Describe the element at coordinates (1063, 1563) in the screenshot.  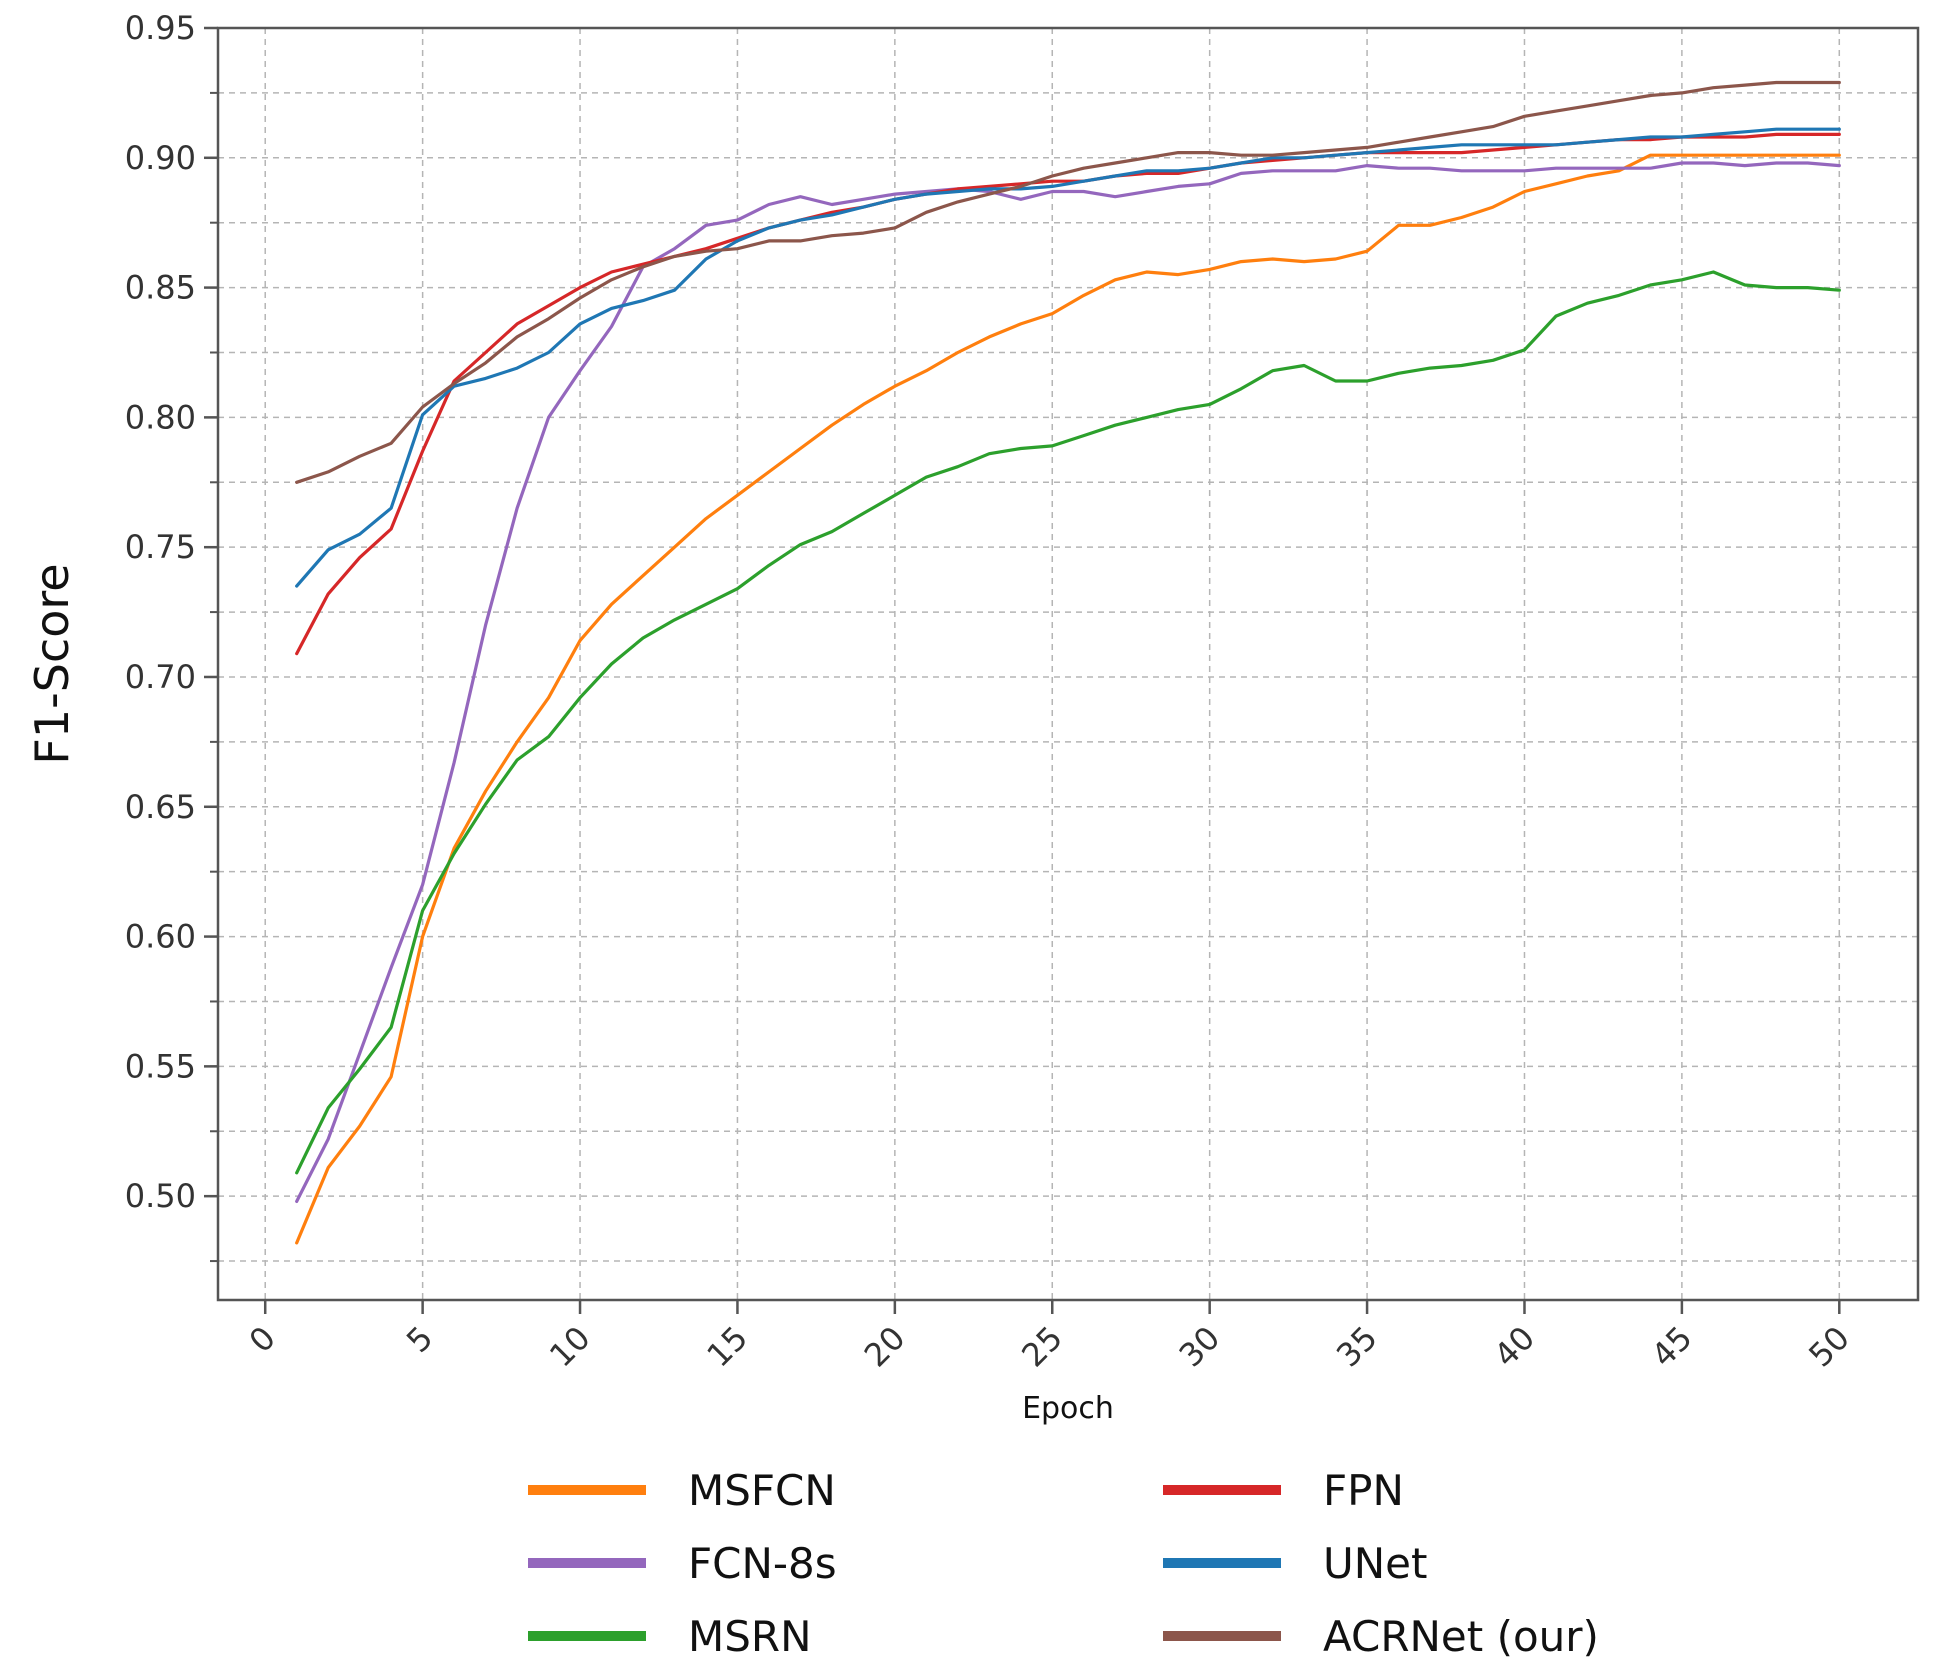
I see `legend: MSFCN FCN-8s MSRN FPN UNet ACRNet (our)` at that location.